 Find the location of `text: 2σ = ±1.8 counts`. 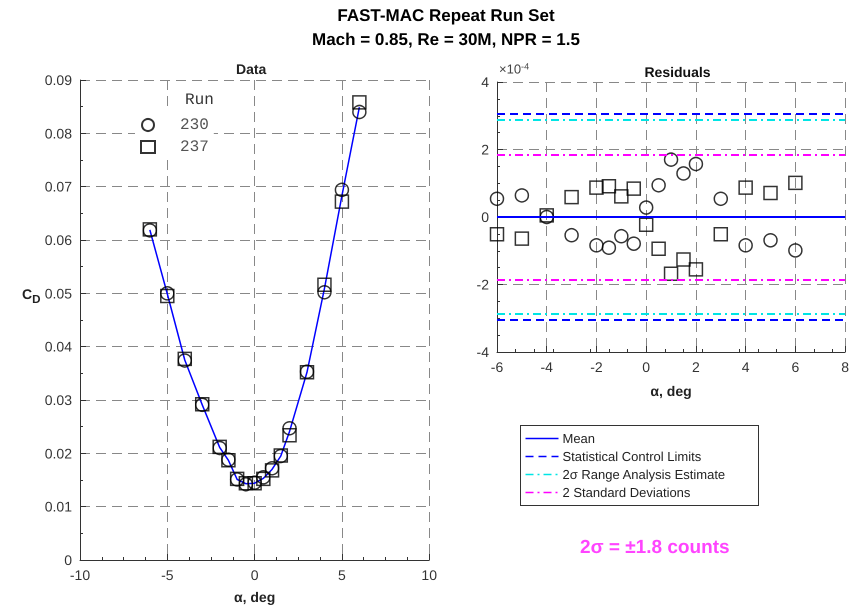

text: 2σ = ±1.8 counts is located at coordinates (655, 547).